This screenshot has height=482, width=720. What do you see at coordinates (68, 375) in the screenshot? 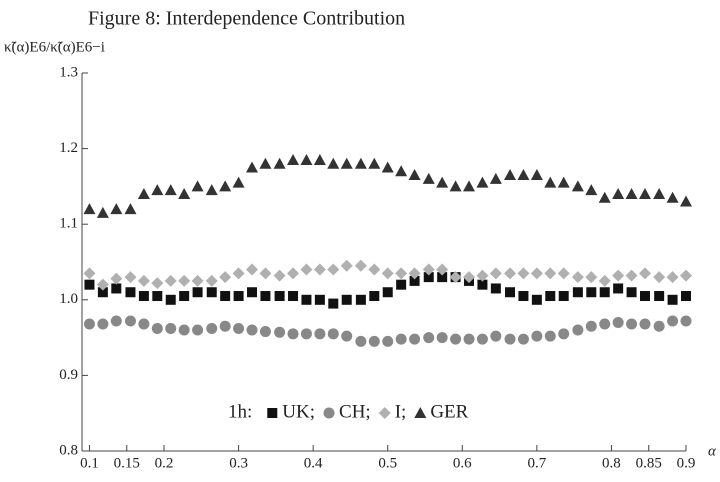
I see `y-tick-label: 0.9` at bounding box center [68, 375].